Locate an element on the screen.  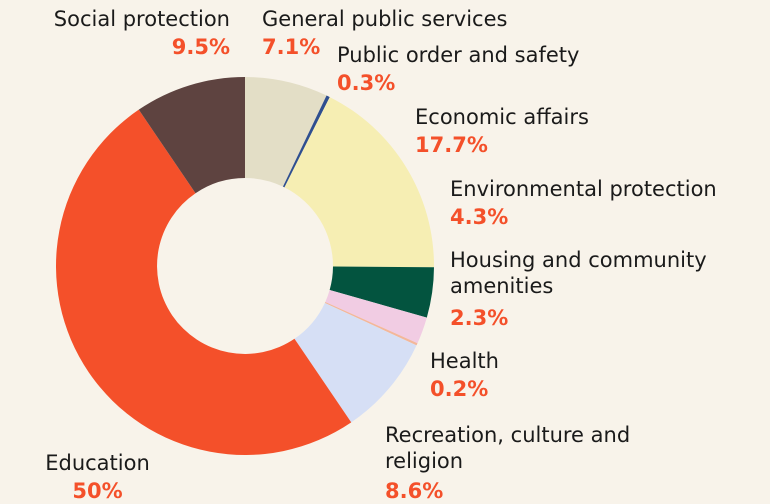
slice-label: Social protection is located at coordinates (141, 19).